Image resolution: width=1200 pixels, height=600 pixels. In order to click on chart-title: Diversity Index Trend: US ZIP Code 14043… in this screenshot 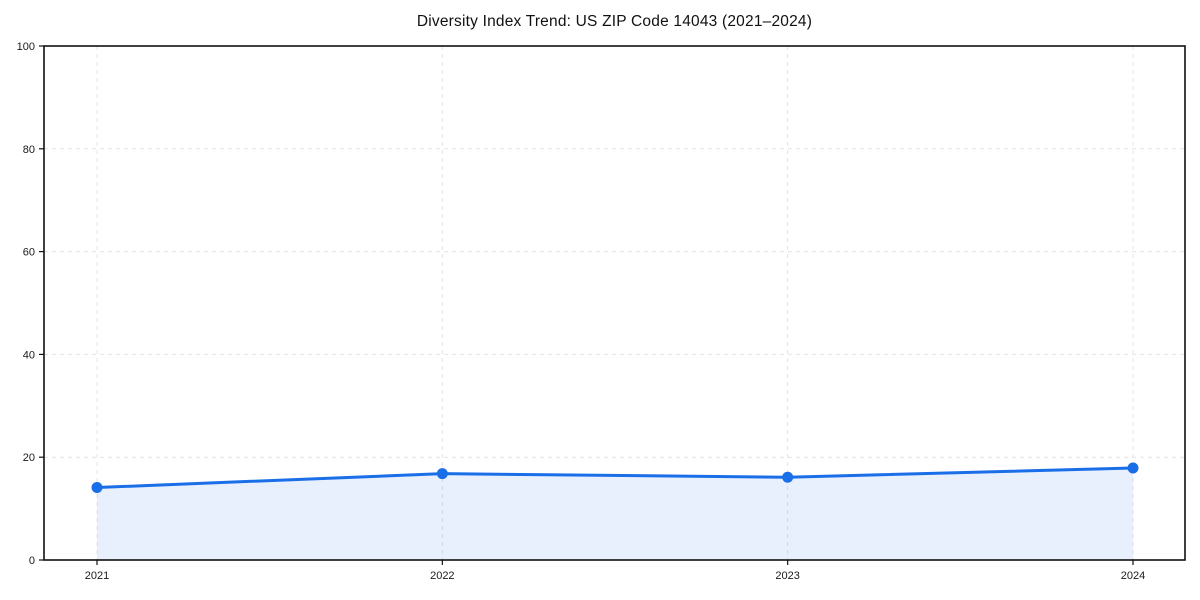, I will do `click(614, 21)`.